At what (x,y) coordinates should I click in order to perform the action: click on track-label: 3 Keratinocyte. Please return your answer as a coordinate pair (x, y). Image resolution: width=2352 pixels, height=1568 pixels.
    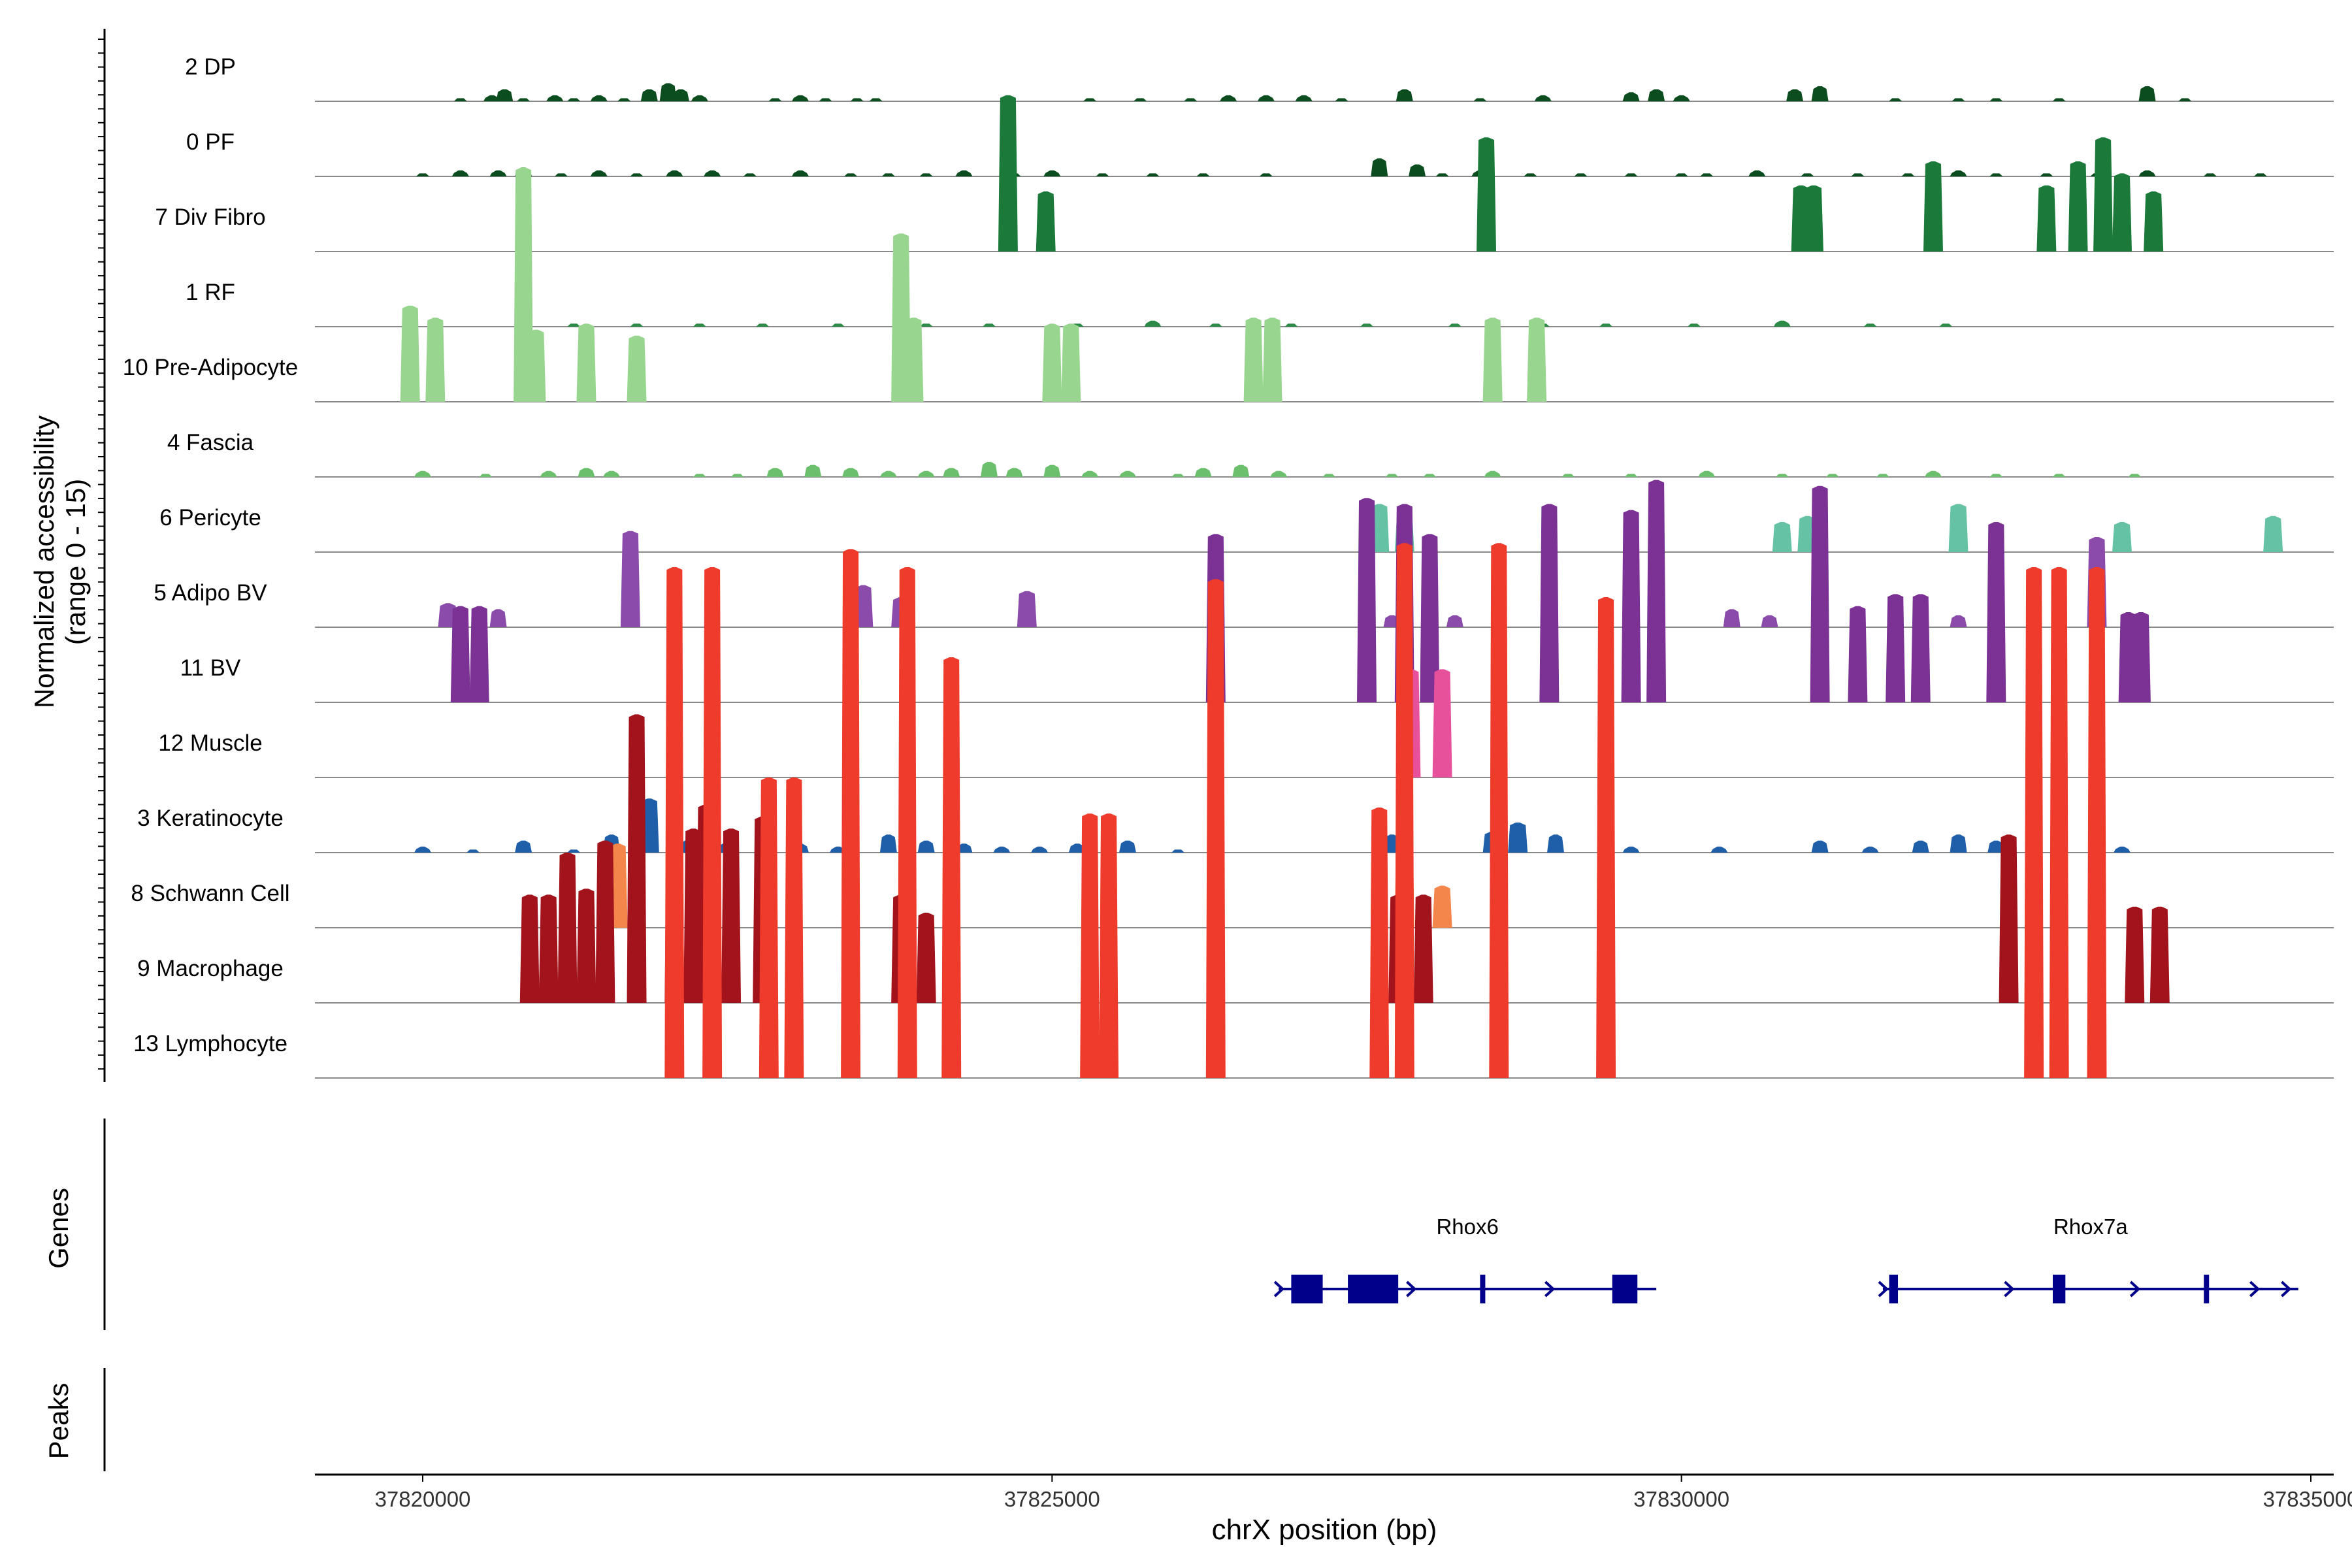
    Looking at the image, I should click on (210, 818).